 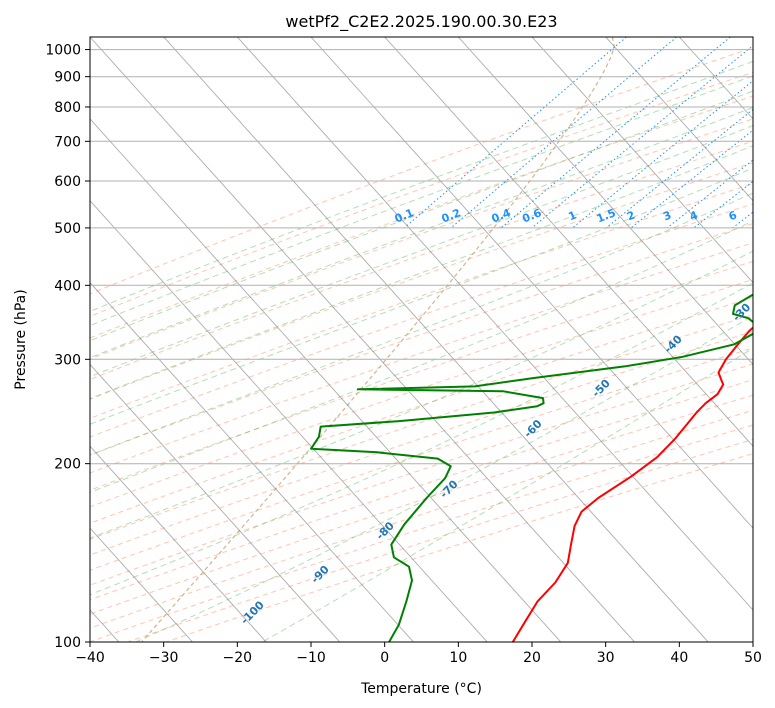 I want to click on x-tick-label: 40, so click(x=679, y=658).